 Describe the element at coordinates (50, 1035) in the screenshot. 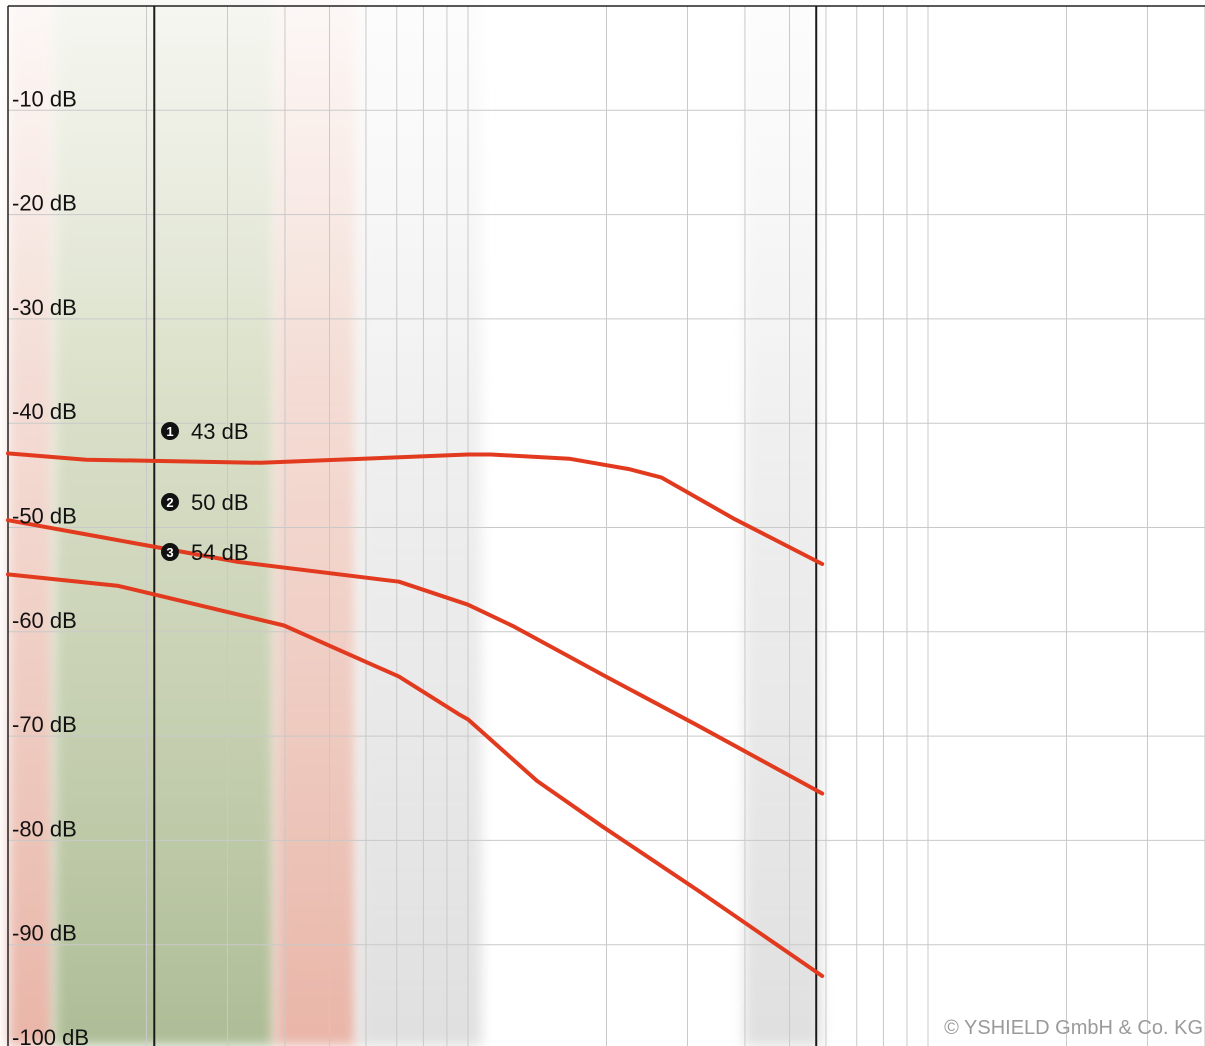

I see `y-tick-label: -100 dB` at that location.